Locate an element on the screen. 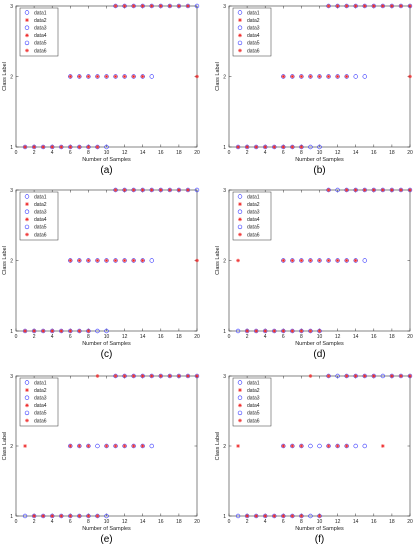 Image resolution: width=417 pixels, height=550 pixels. x-tick-label: 2 is located at coordinates (34, 153).